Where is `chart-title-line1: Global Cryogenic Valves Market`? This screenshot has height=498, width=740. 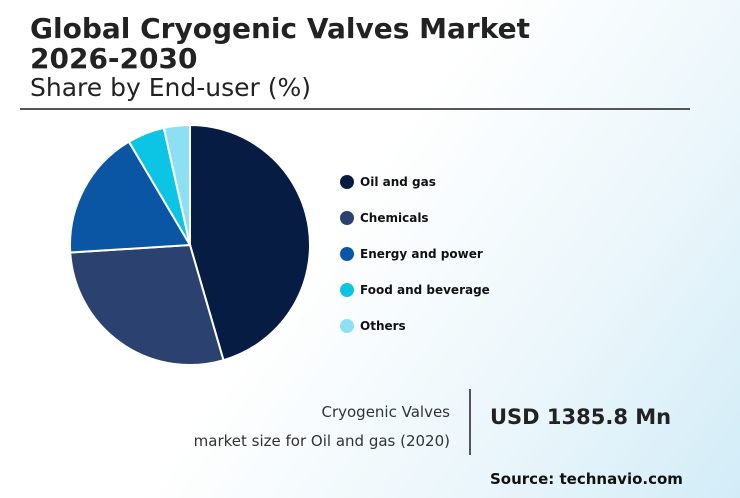
chart-title-line1: Global Cryogenic Valves Market is located at coordinates (280, 28).